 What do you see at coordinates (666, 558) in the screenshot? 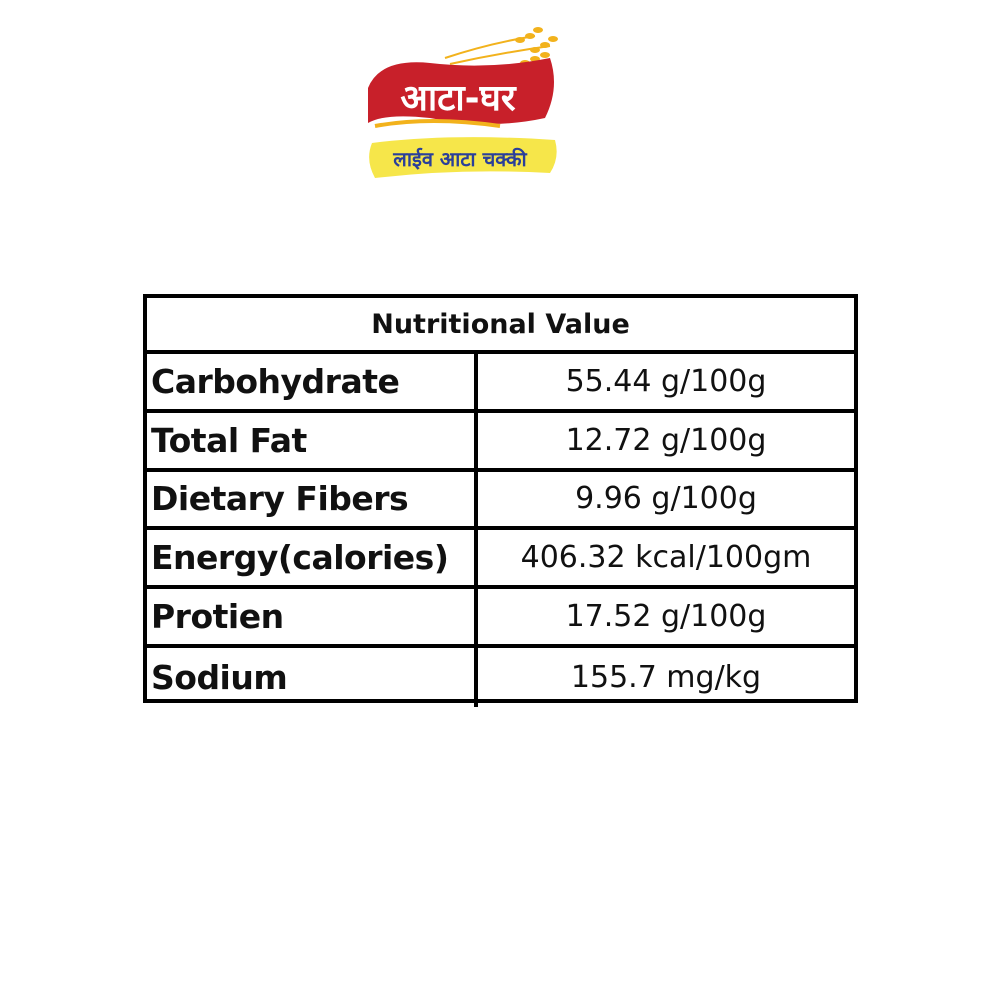
I see `nutrient-value: 406.32 kcal/100gm` at bounding box center [666, 558].